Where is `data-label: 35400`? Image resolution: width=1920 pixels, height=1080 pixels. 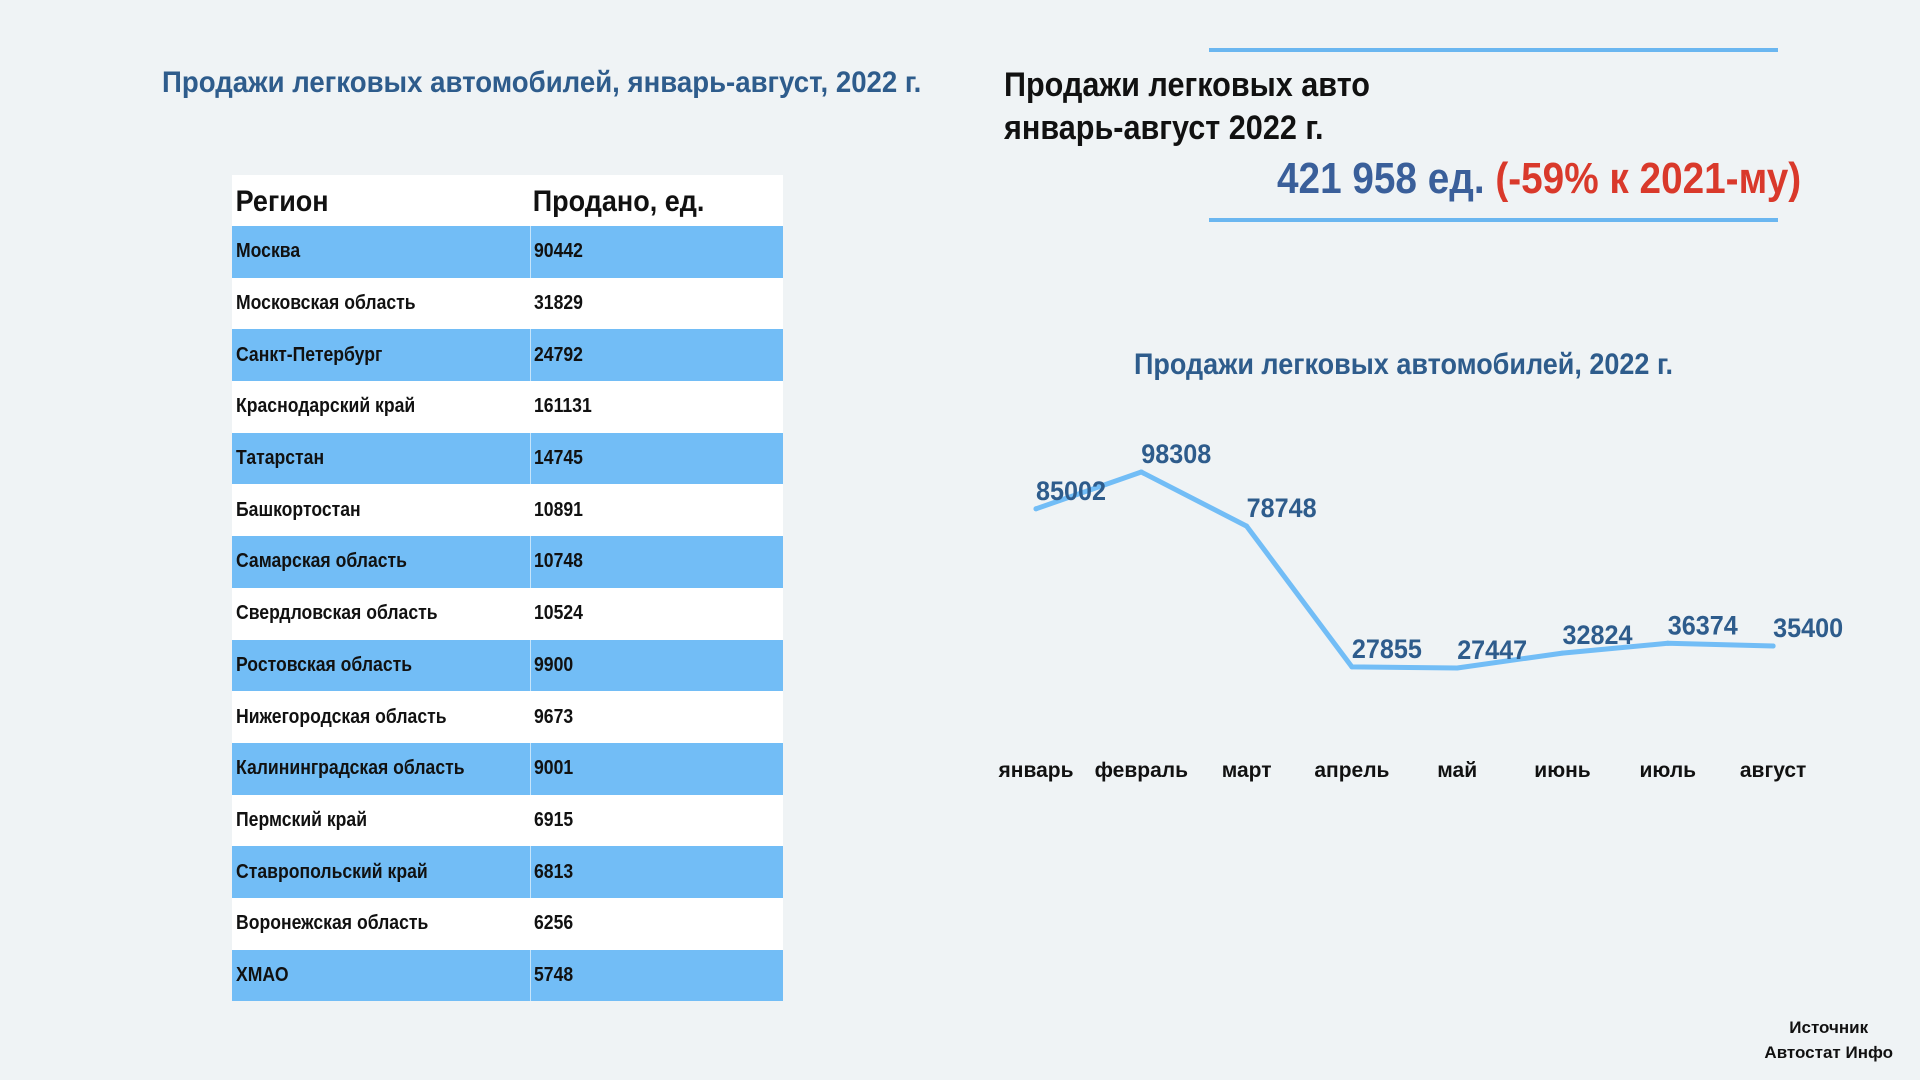
data-label: 35400 is located at coordinates (1808, 628).